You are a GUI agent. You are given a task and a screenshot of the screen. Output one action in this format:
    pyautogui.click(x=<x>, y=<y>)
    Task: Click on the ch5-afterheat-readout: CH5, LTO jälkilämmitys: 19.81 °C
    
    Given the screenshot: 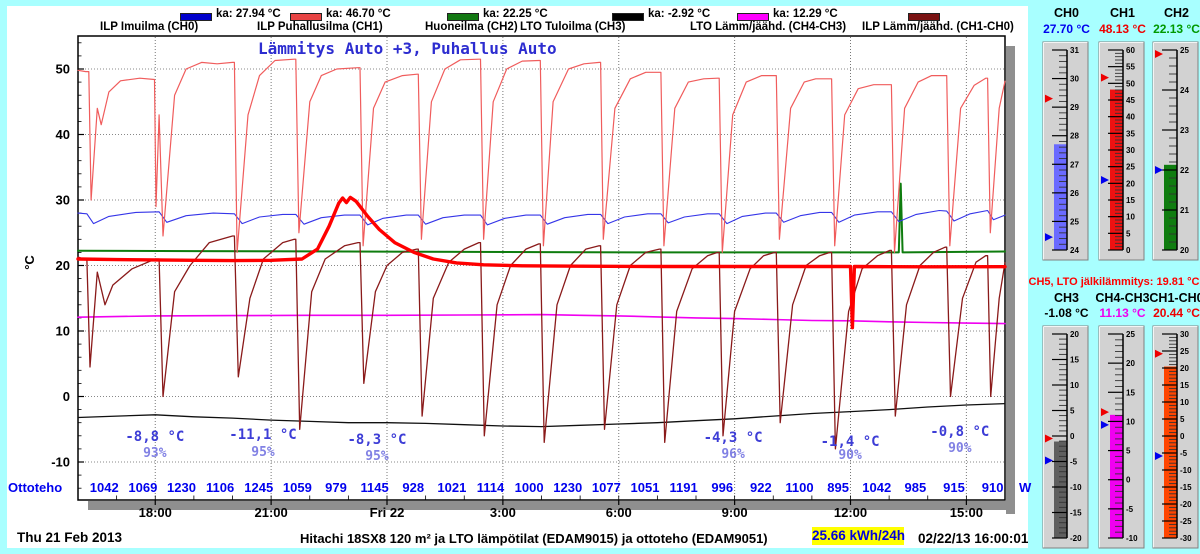 What is the action you would take?
    pyautogui.click(x=1114, y=282)
    